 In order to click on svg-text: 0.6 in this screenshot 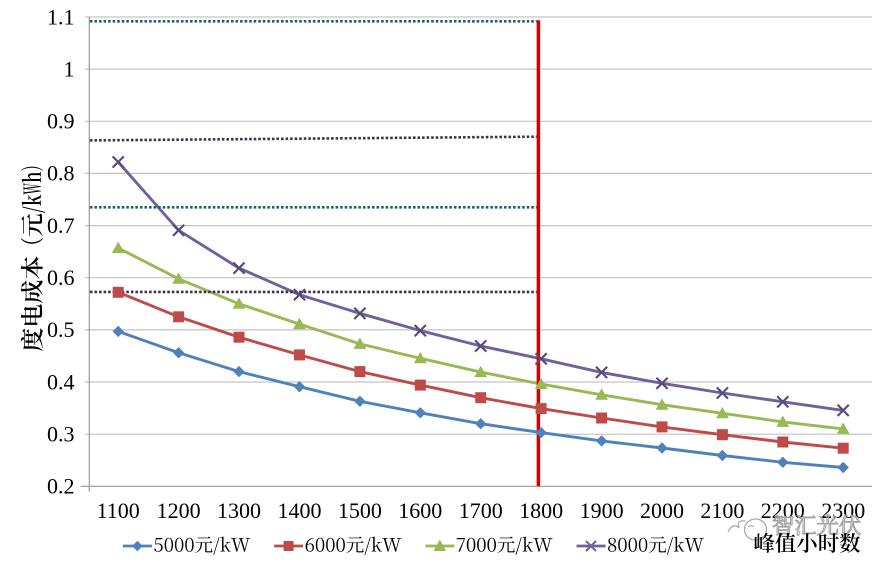, I will do `click(61, 277)`.